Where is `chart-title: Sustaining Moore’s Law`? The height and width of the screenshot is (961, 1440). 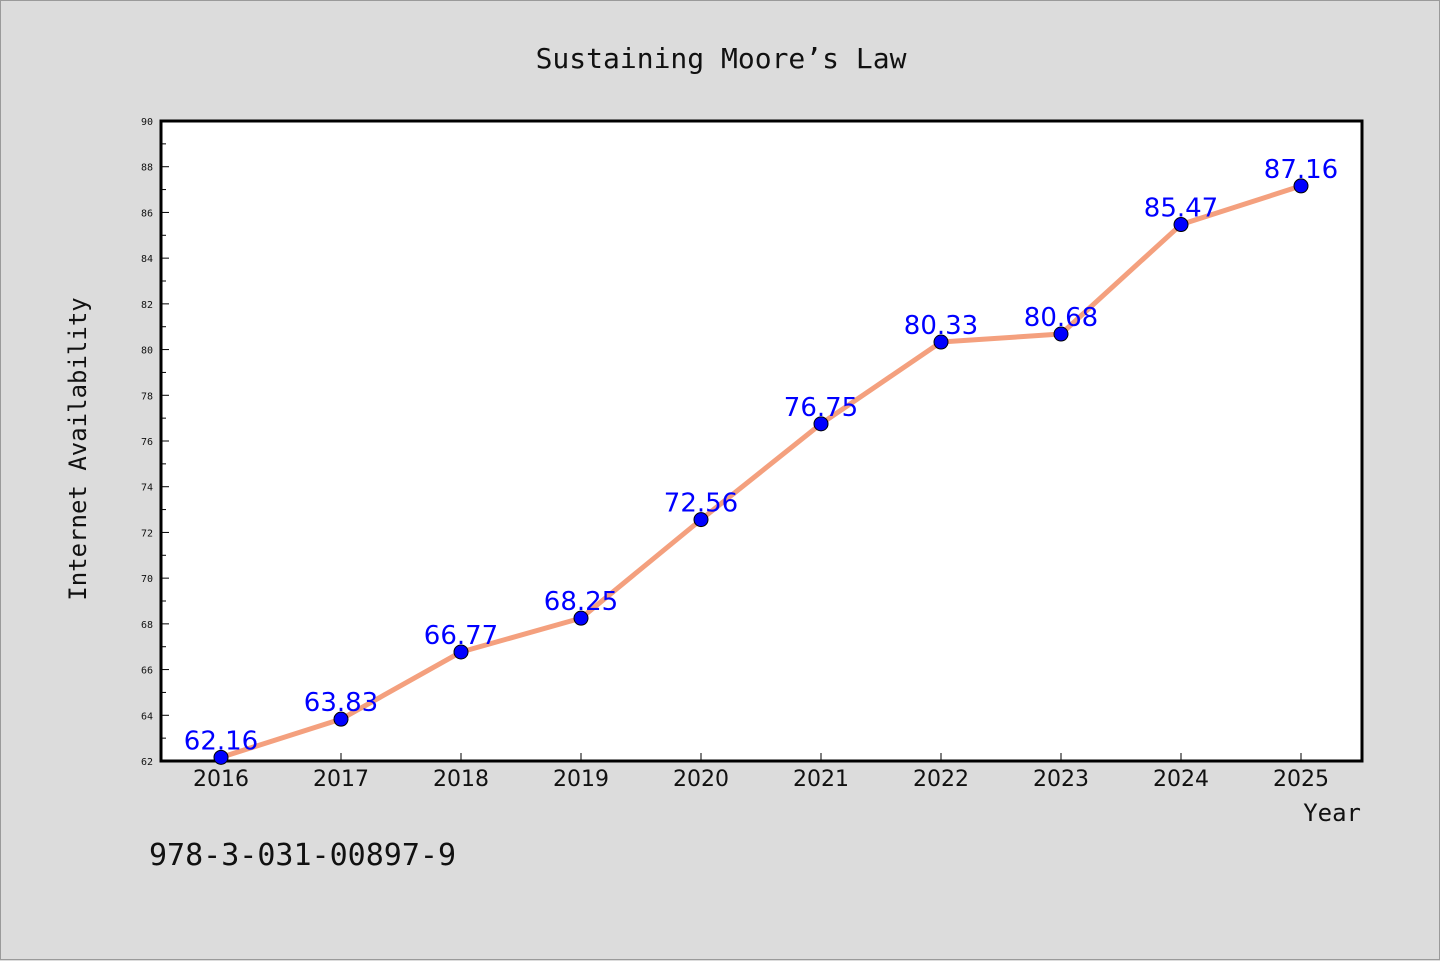
chart-title: Sustaining Moore’s Law is located at coordinates (721, 58).